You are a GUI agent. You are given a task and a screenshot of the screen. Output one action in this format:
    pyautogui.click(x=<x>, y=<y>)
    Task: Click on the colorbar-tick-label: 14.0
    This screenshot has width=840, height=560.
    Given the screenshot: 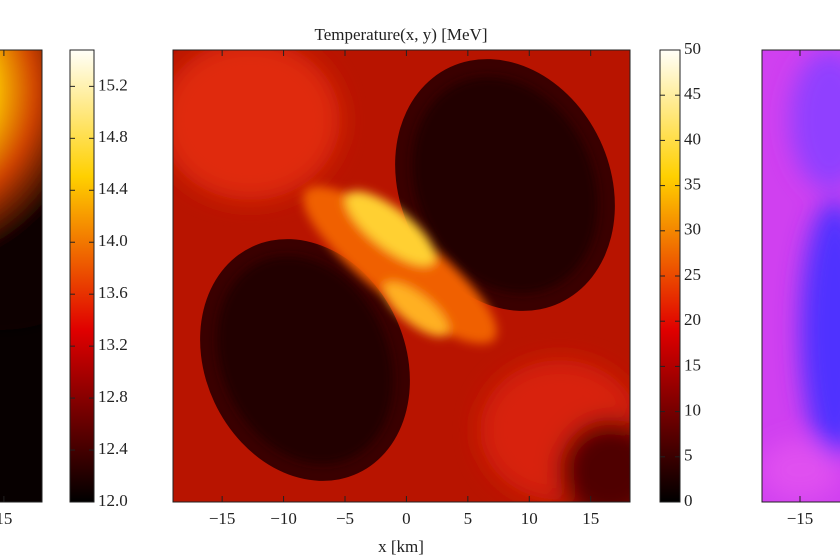 What is the action you would take?
    pyautogui.click(x=113, y=240)
    